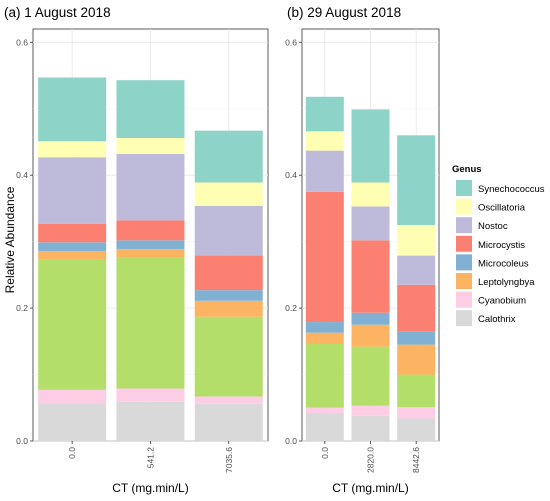  I want to click on legend-title: Genus, so click(467, 169).